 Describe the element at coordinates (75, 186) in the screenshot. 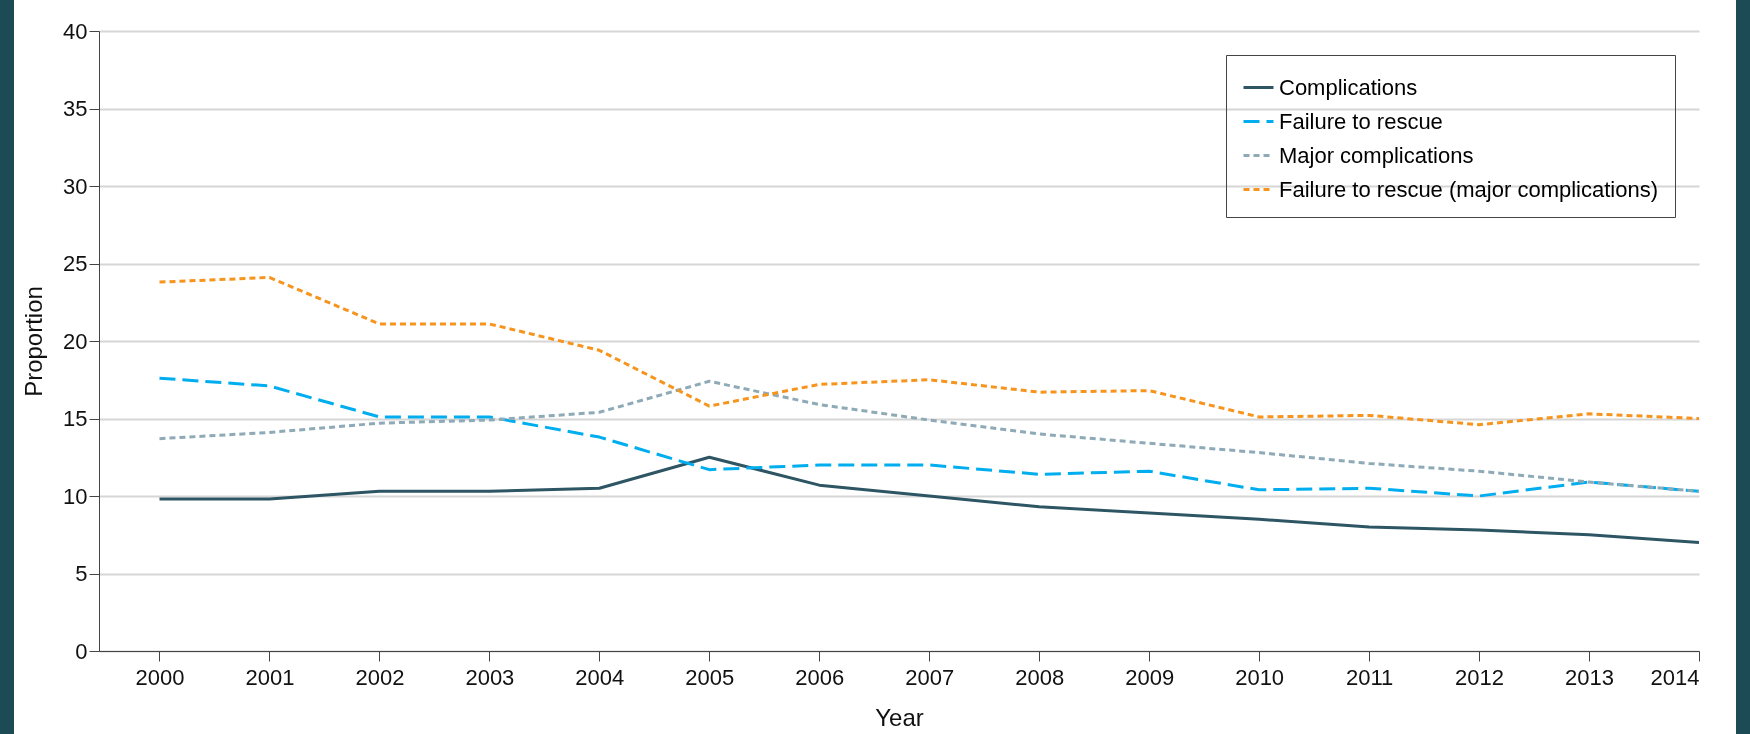

I see `y-tick-label: 30` at that location.